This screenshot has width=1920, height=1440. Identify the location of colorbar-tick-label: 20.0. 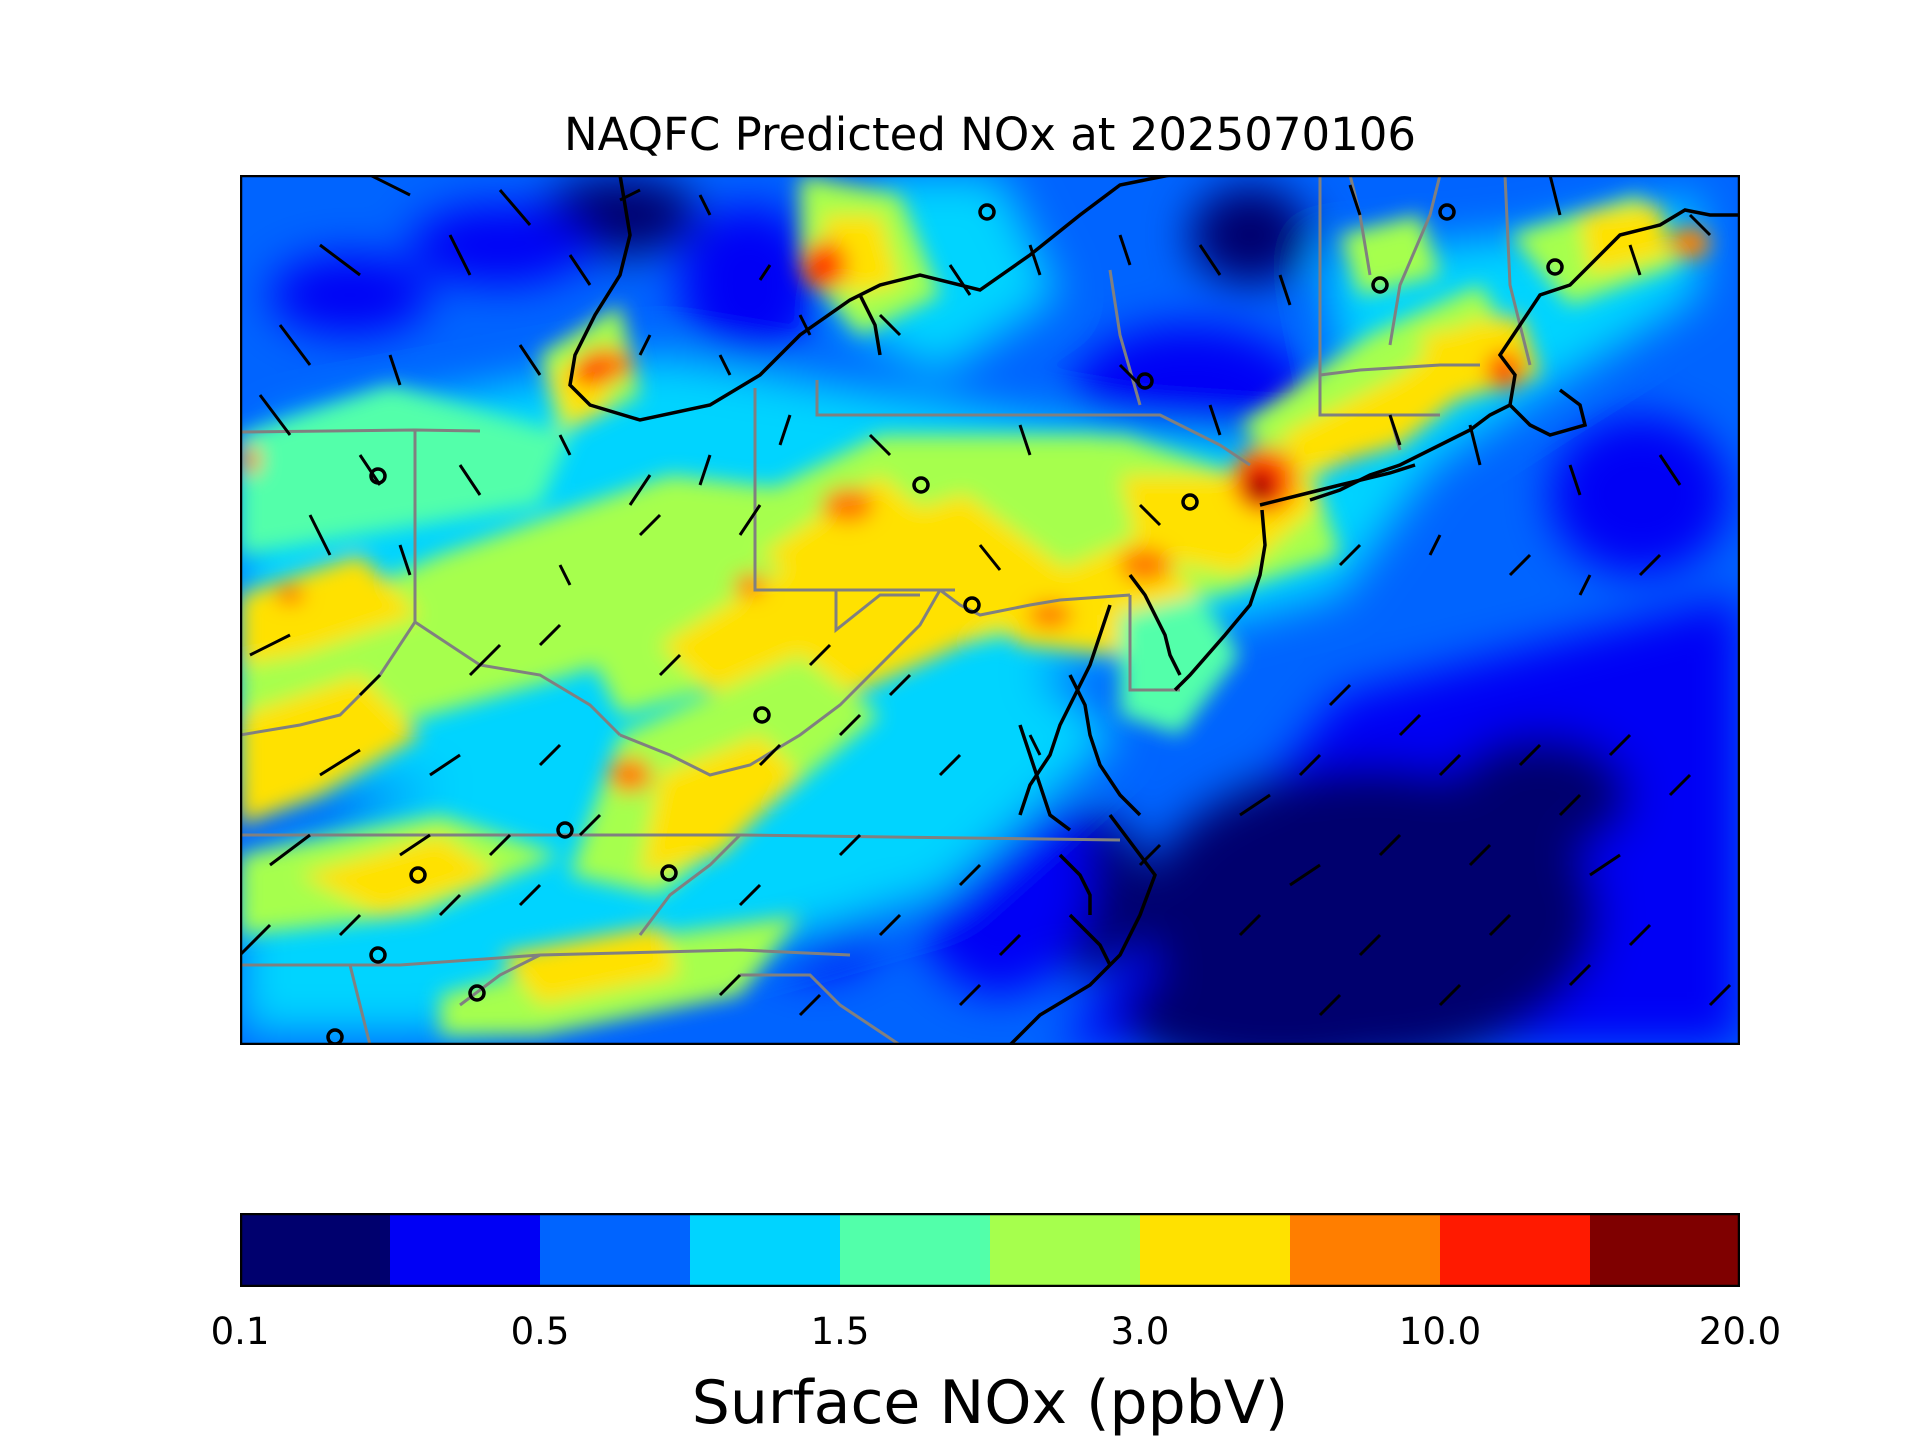
(1740, 1331).